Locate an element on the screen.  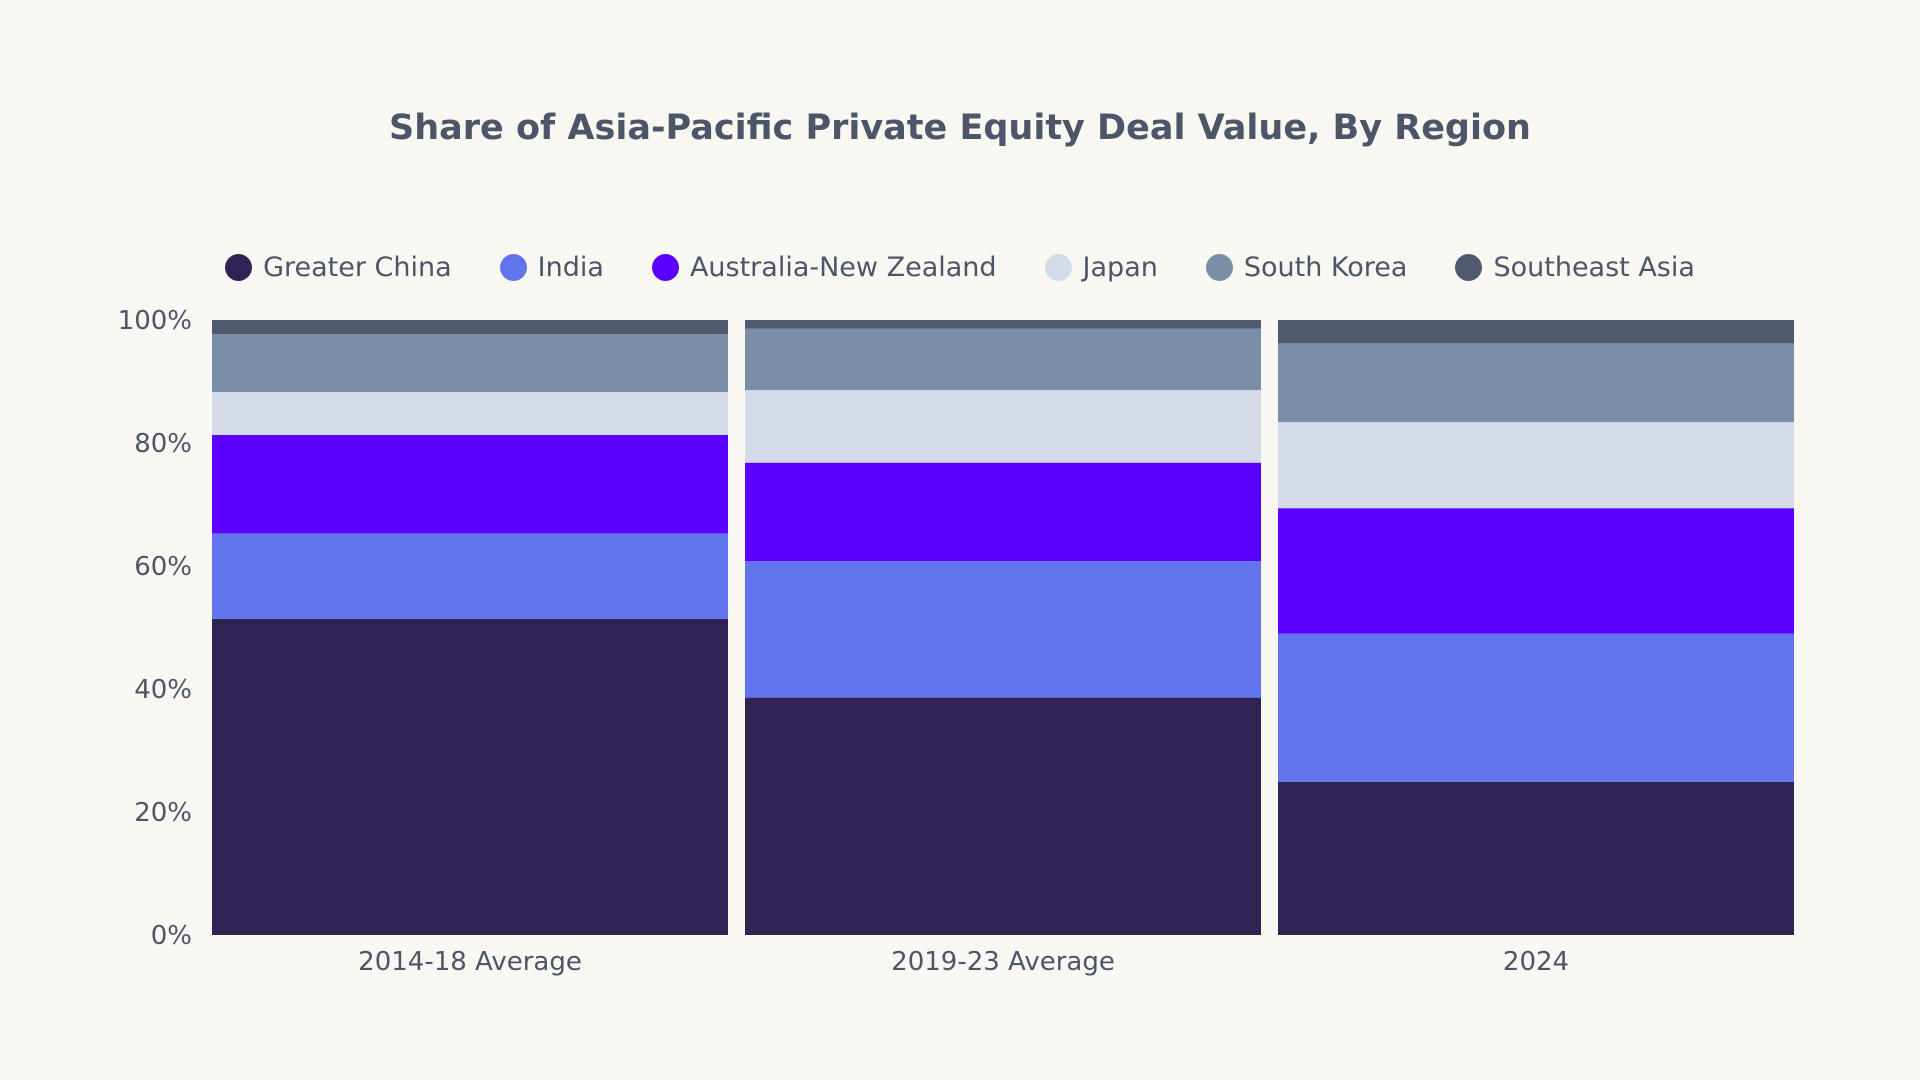
bar-segment-2014-18-average-india is located at coordinates (470, 576).